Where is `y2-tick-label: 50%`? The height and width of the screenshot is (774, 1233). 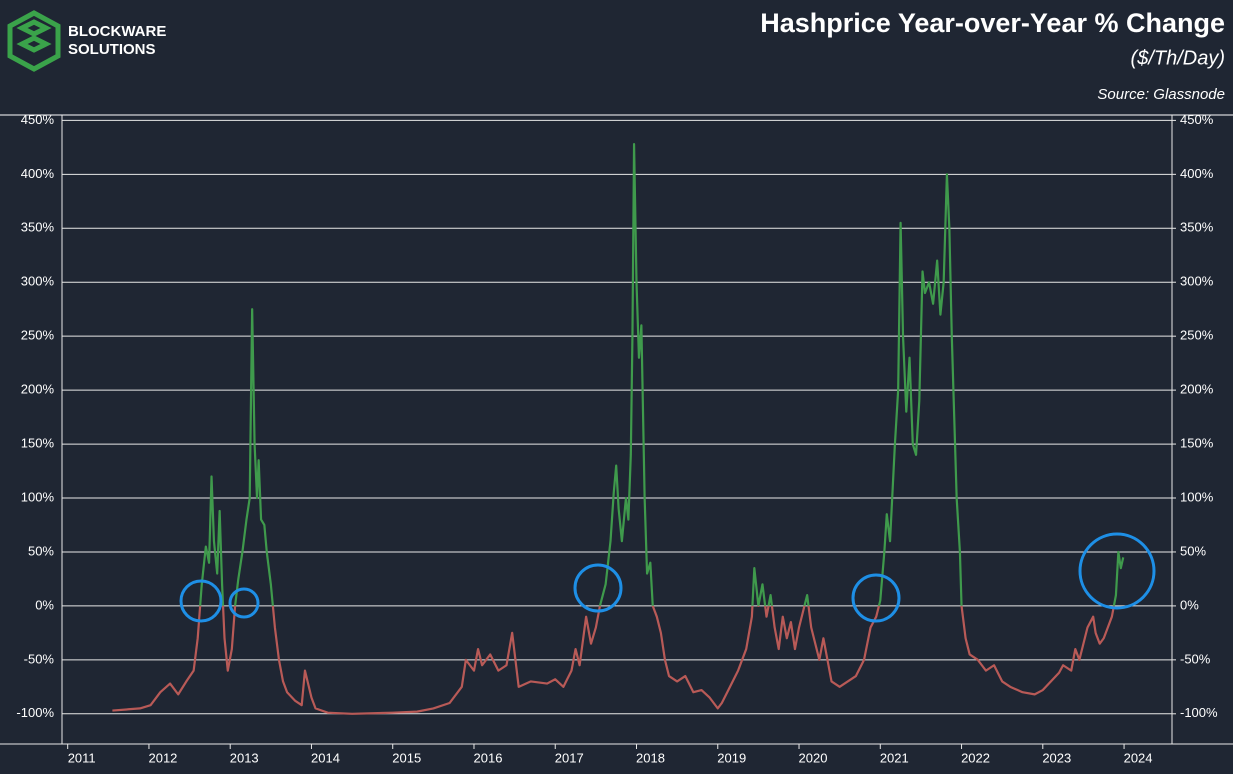 y2-tick-label: 50% is located at coordinates (1193, 550).